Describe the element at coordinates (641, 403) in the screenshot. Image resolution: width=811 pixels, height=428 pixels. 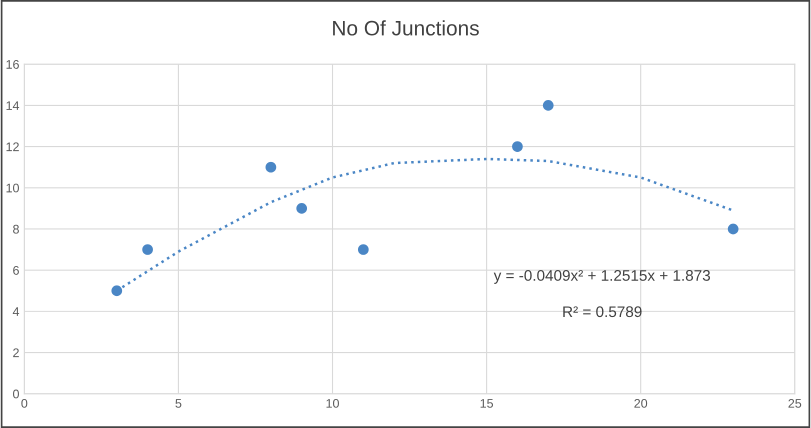
I see `x-tick-label: 20` at that location.